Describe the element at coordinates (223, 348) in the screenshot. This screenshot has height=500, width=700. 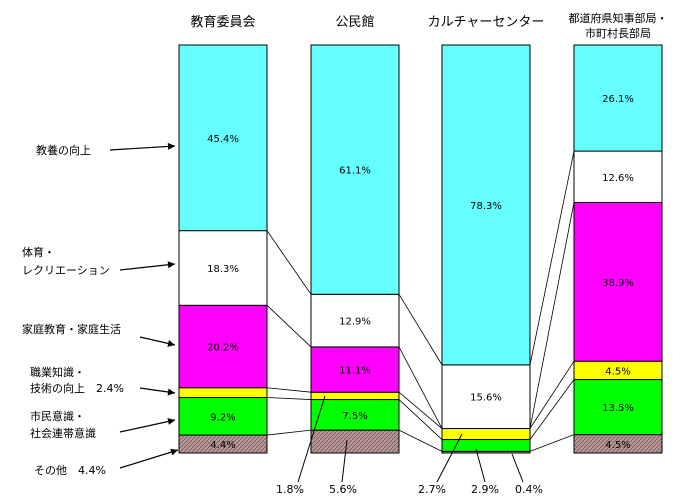
I see `data-label: 20.2%` at that location.